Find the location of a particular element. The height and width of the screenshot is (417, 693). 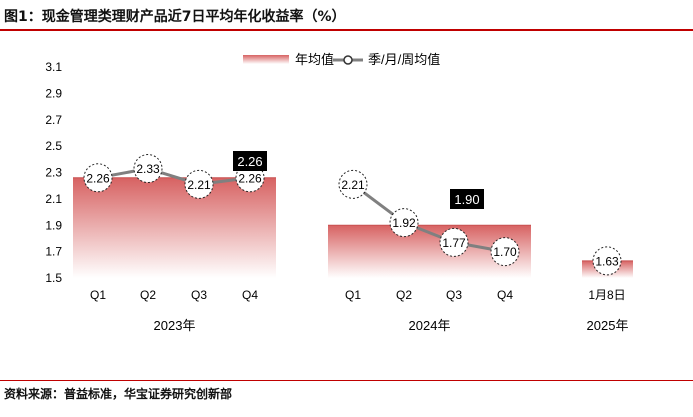

year-label: 2023年 is located at coordinates (175, 325).